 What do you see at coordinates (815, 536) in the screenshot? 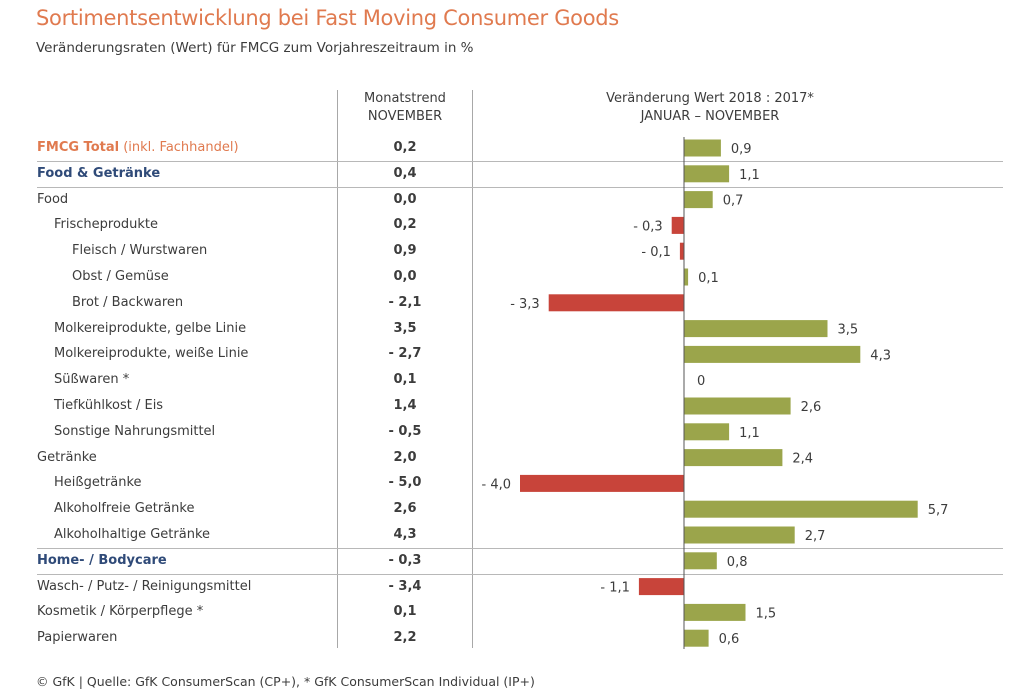
I see `bar-value-label: 2,7` at bounding box center [815, 536].